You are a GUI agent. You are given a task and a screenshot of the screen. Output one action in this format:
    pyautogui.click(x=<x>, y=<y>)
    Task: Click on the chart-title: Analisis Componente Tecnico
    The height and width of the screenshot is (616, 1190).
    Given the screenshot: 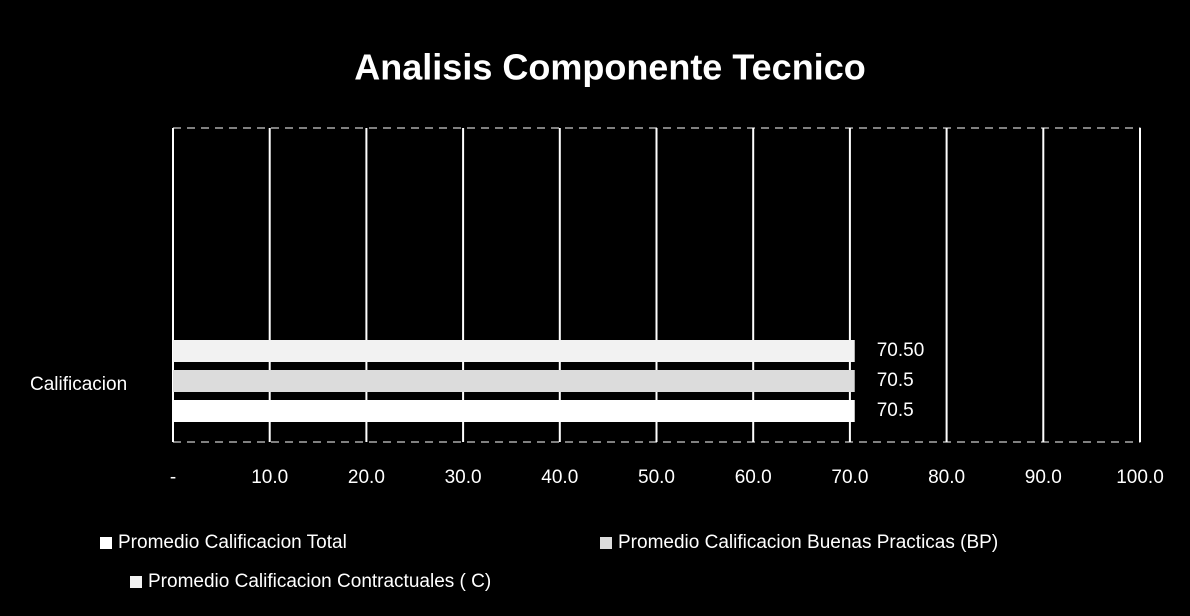 What is the action you would take?
    pyautogui.click(x=609, y=67)
    